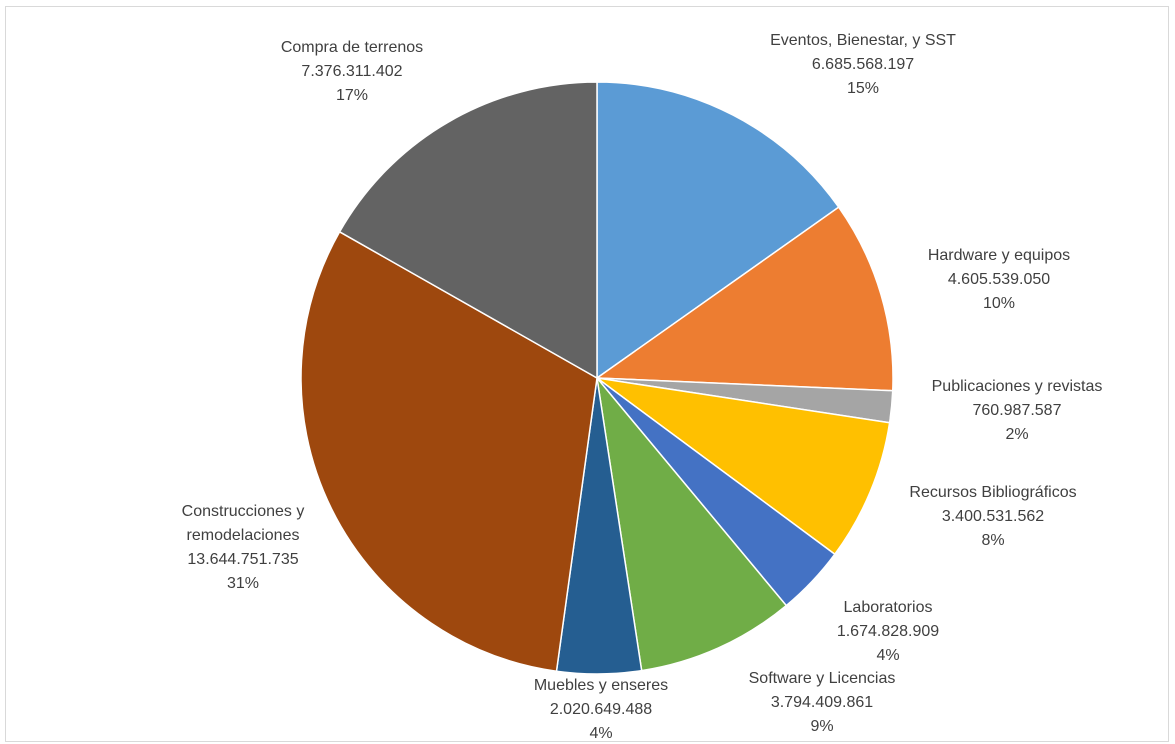 The height and width of the screenshot is (744, 1175). Describe the element at coordinates (999, 303) in the screenshot. I see `slice-percent-label: 10%` at that location.